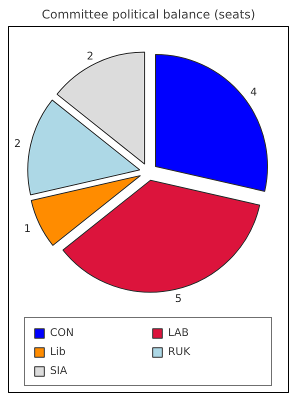 The width and height of the screenshot is (300, 400). Describe the element at coordinates (180, 351) in the screenshot. I see `legend-label: RUK` at that location.